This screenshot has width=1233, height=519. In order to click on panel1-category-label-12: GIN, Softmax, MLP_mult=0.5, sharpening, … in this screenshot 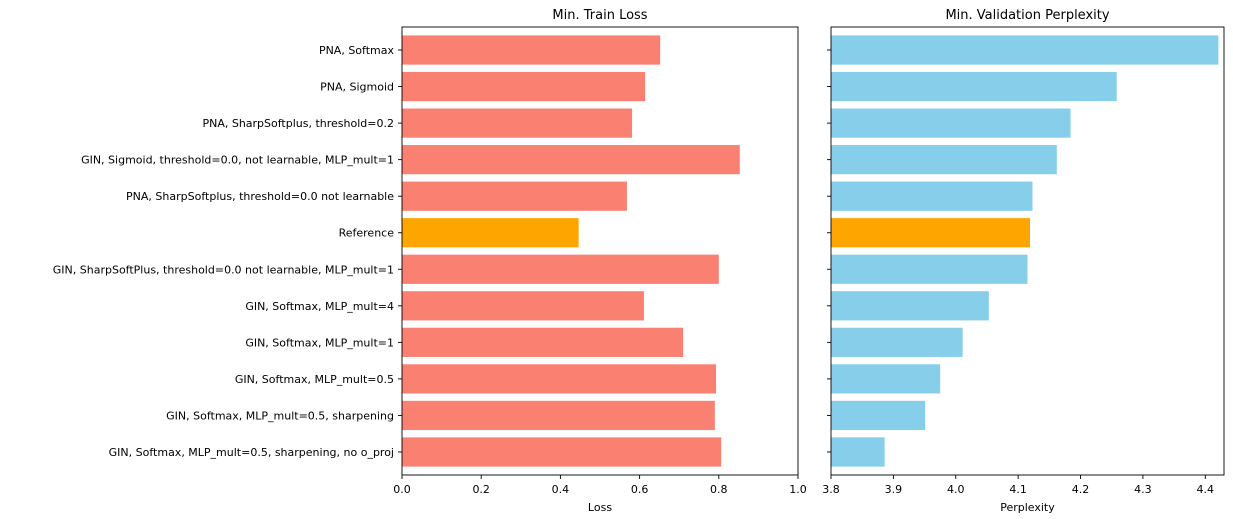, I will do `click(251, 452)`.